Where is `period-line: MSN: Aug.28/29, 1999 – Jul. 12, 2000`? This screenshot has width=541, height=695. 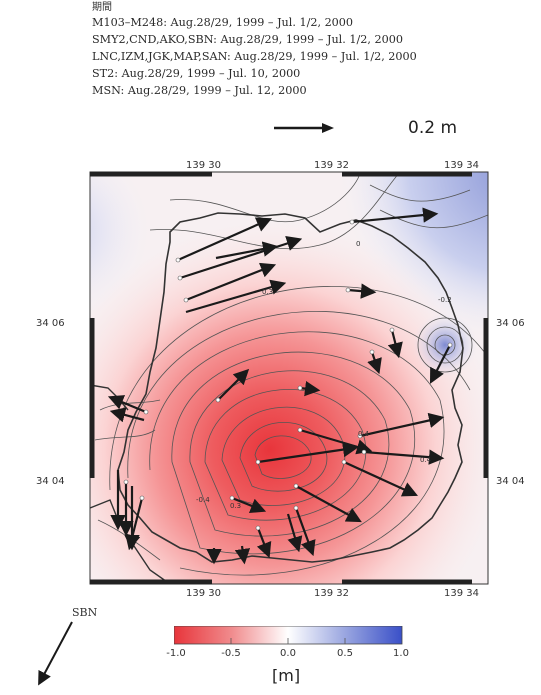
period-line: MSN: Aug.28/29, 1999 – Jul. 12, 2000 is located at coordinates (199, 90).